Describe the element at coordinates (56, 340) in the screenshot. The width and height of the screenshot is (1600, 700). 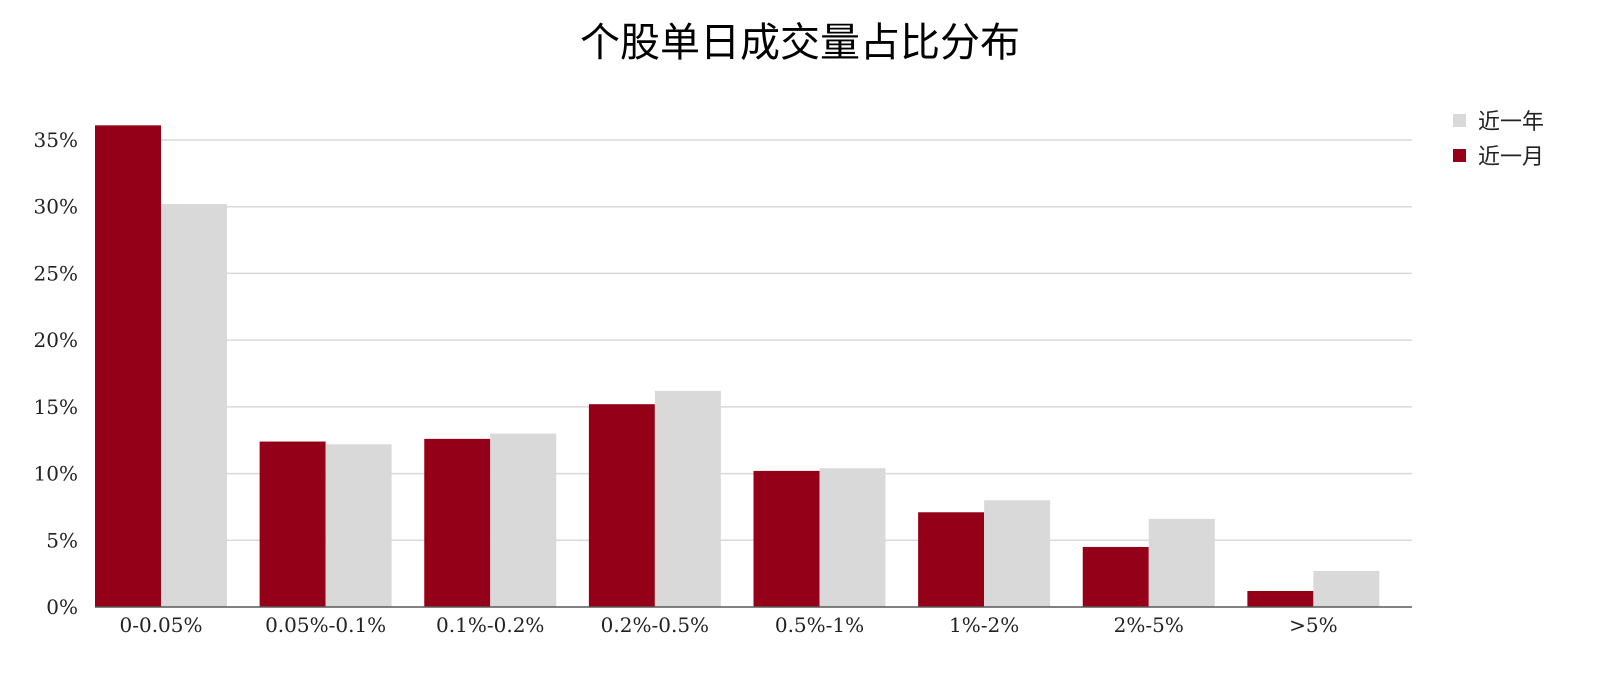
I see `y-tick-label: 20%` at that location.